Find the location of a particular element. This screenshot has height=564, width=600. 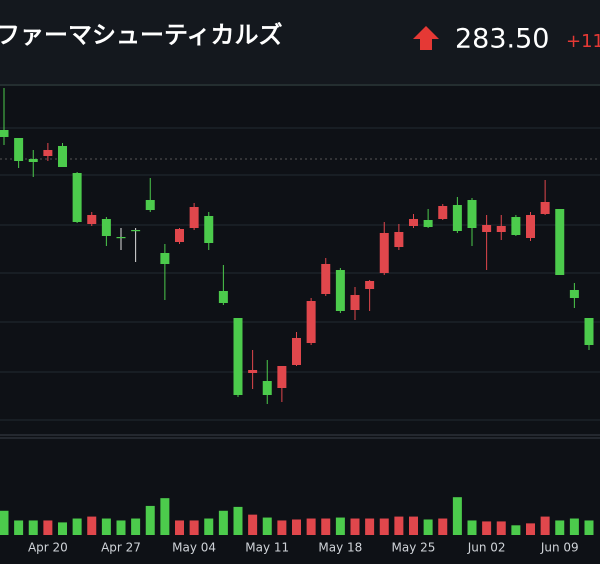

x-tick-label: Jun 02 is located at coordinates (486, 548).